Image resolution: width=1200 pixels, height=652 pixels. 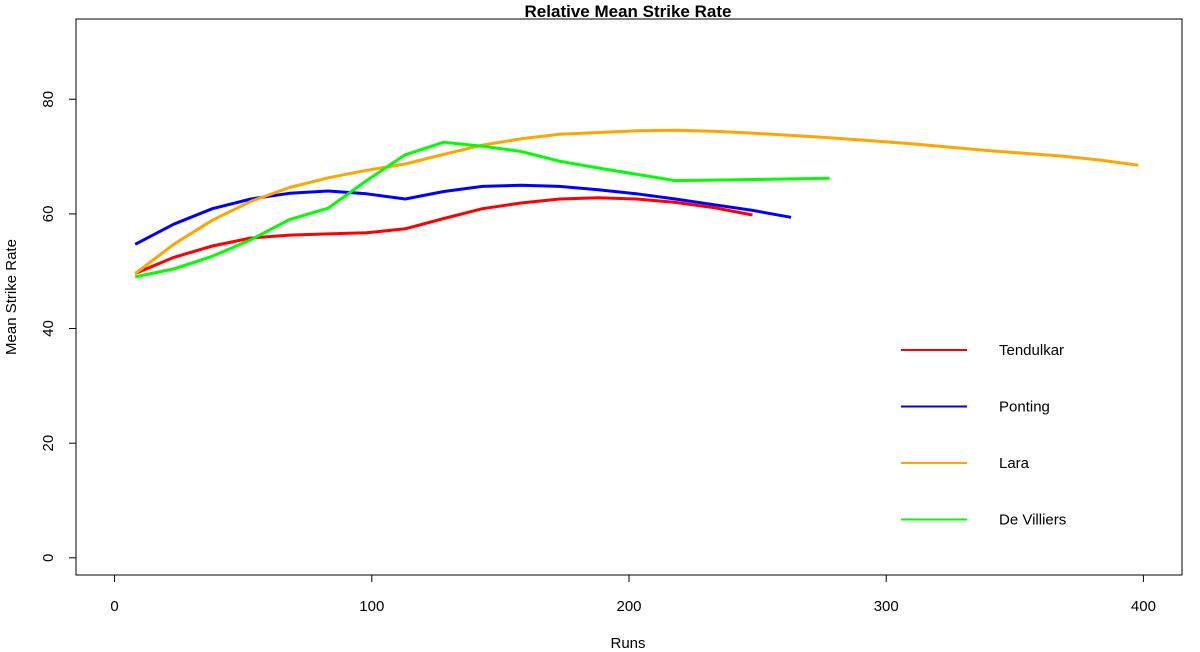 I want to click on y-tick-label: 40, so click(x=48, y=328).